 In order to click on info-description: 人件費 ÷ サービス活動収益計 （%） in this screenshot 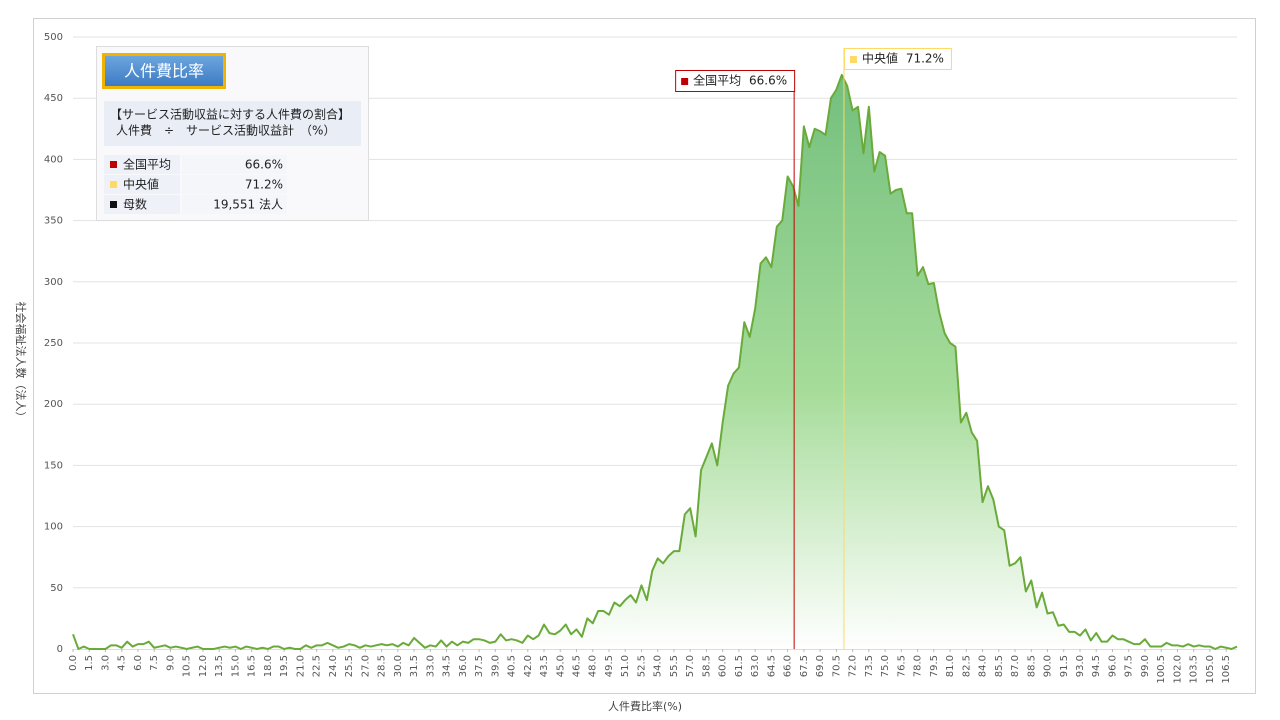, I will do `click(225, 130)`.